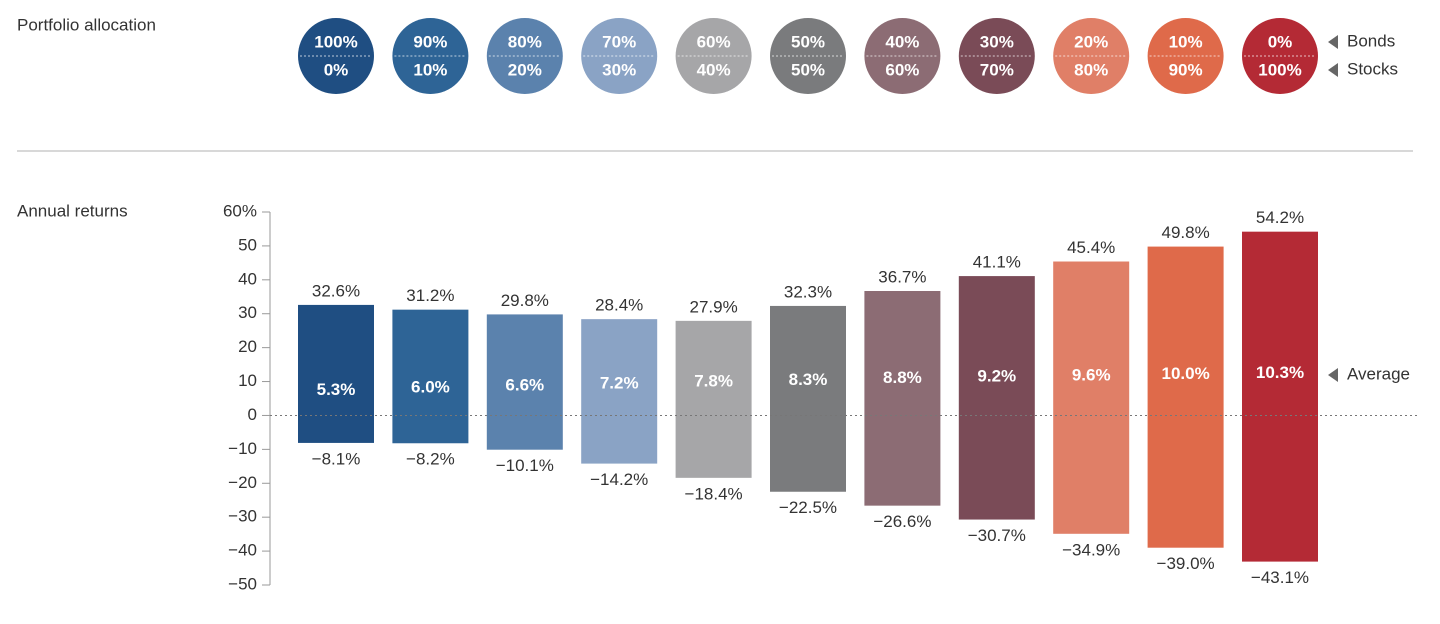 The image size is (1440, 624). I want to click on min-label: −22.5%, so click(808, 507).